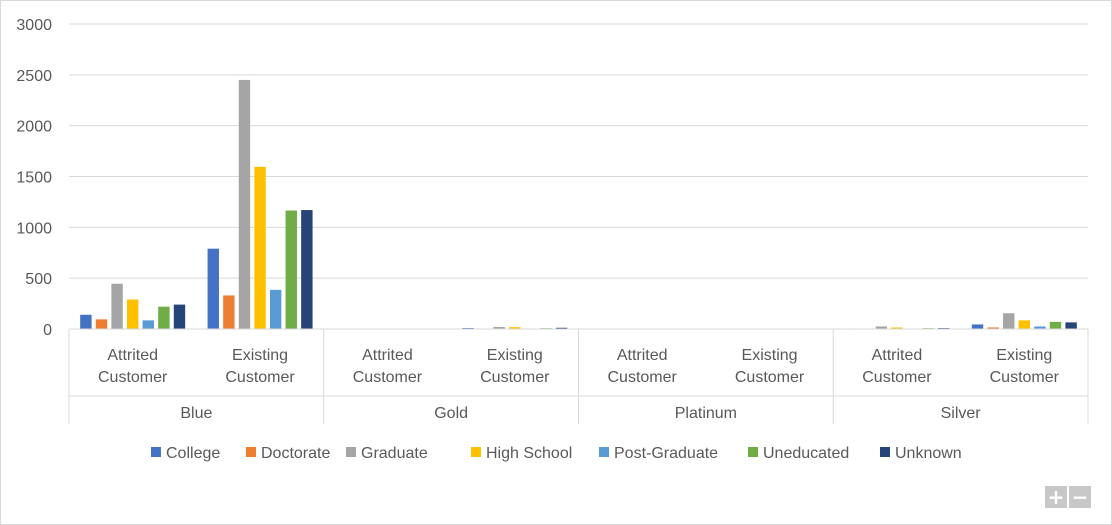 This screenshot has width=1112, height=525. I want to click on group-label: Gold, so click(451, 413).